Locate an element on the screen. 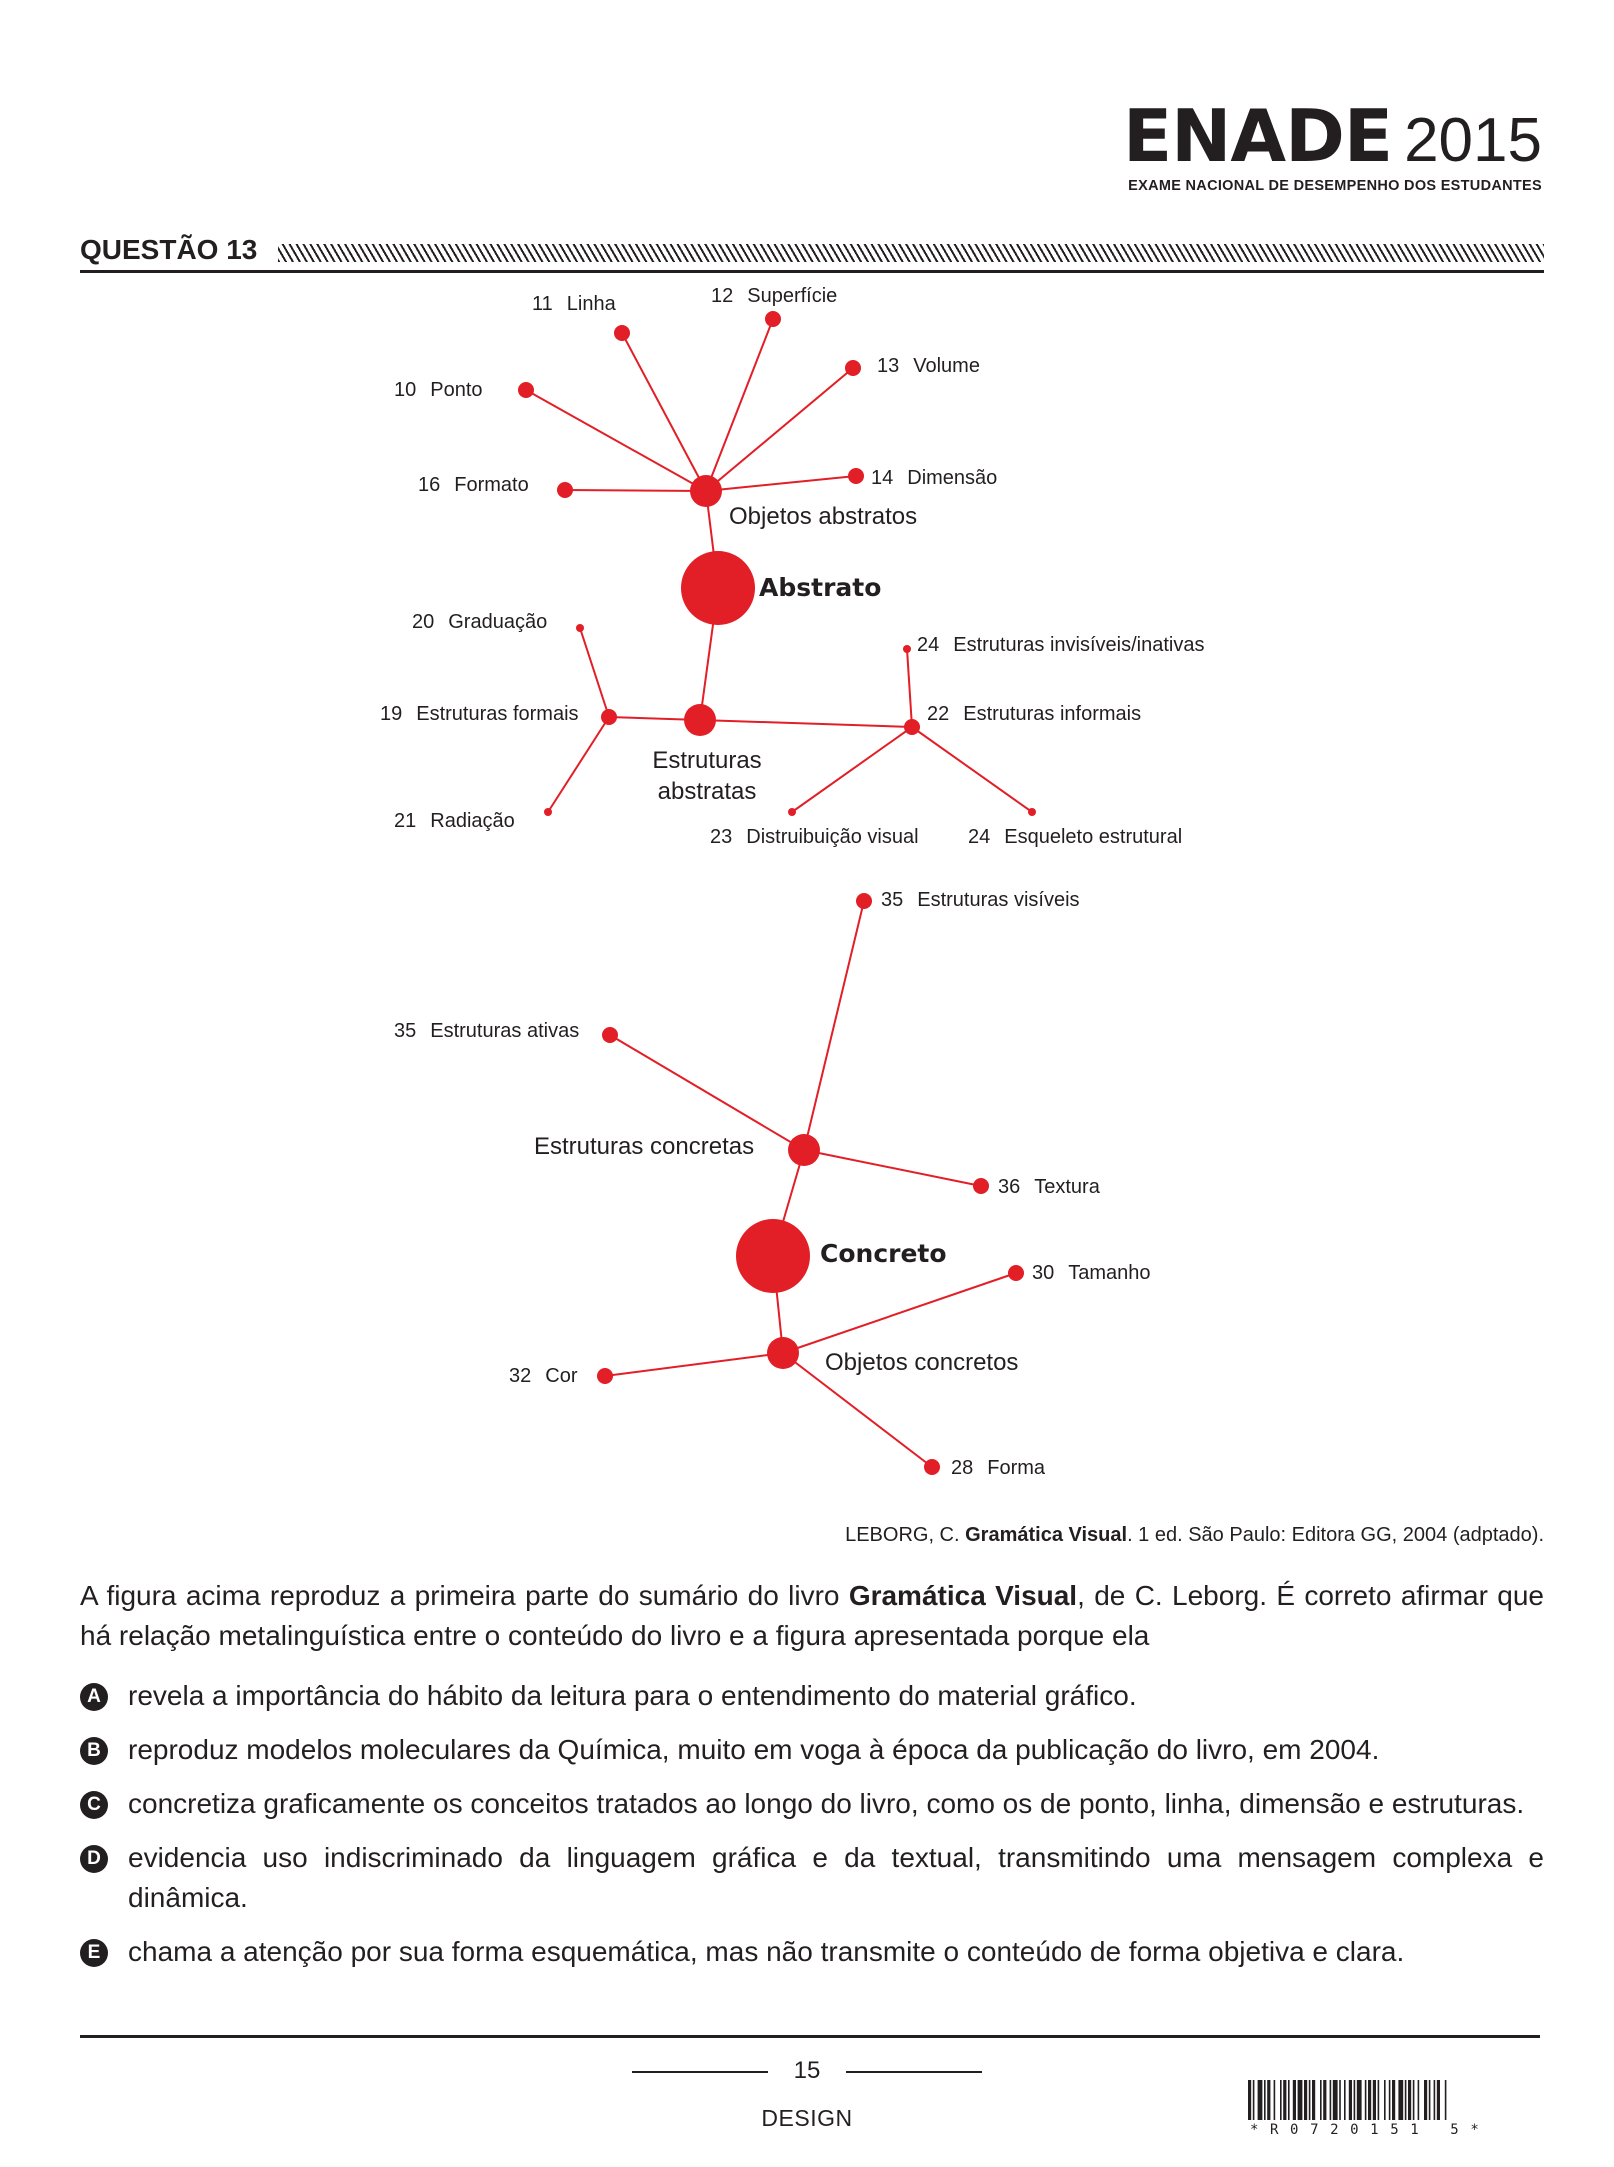 The image size is (1614, 2167). hub-label-estruturas-abstratas-line2: abstratas is located at coordinates (707, 791).